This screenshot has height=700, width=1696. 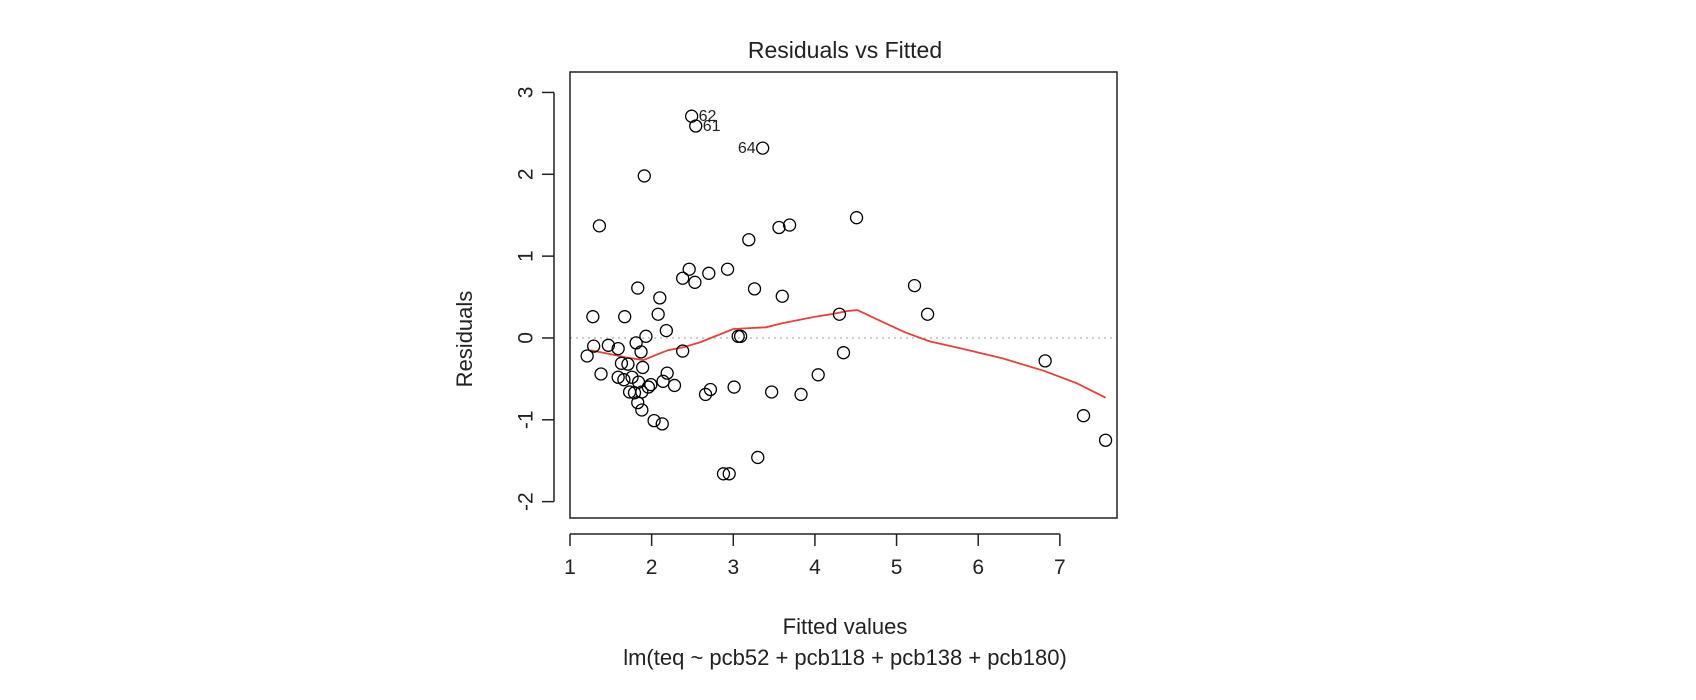 What do you see at coordinates (708, 116) in the screenshot?
I see `point-label: 62` at bounding box center [708, 116].